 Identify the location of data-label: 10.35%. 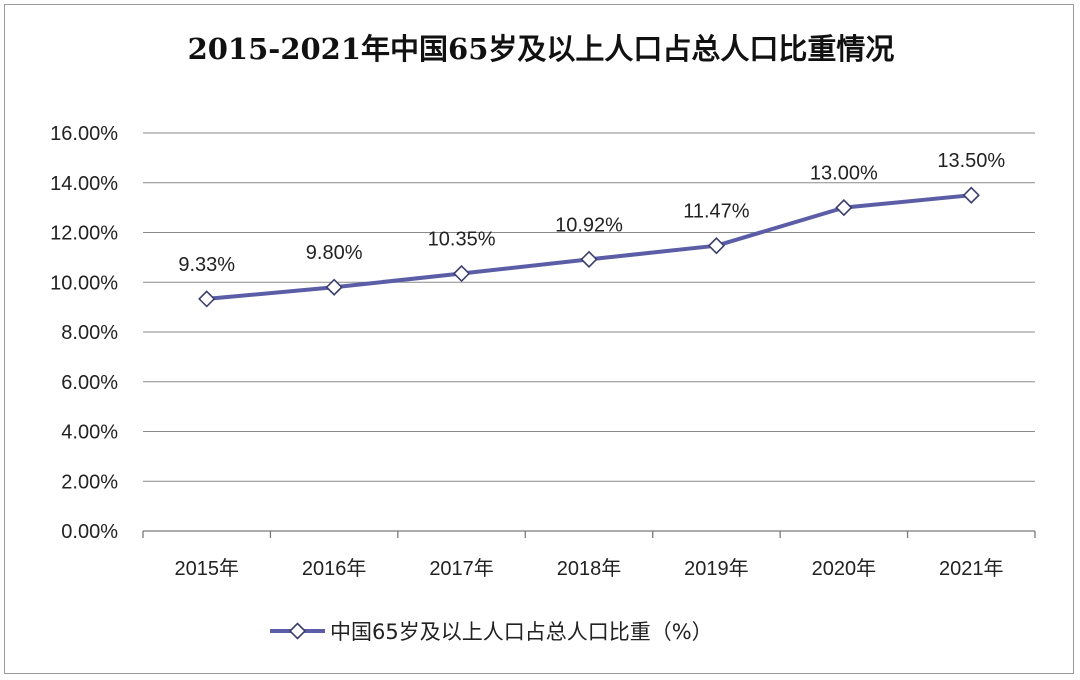
(462, 240).